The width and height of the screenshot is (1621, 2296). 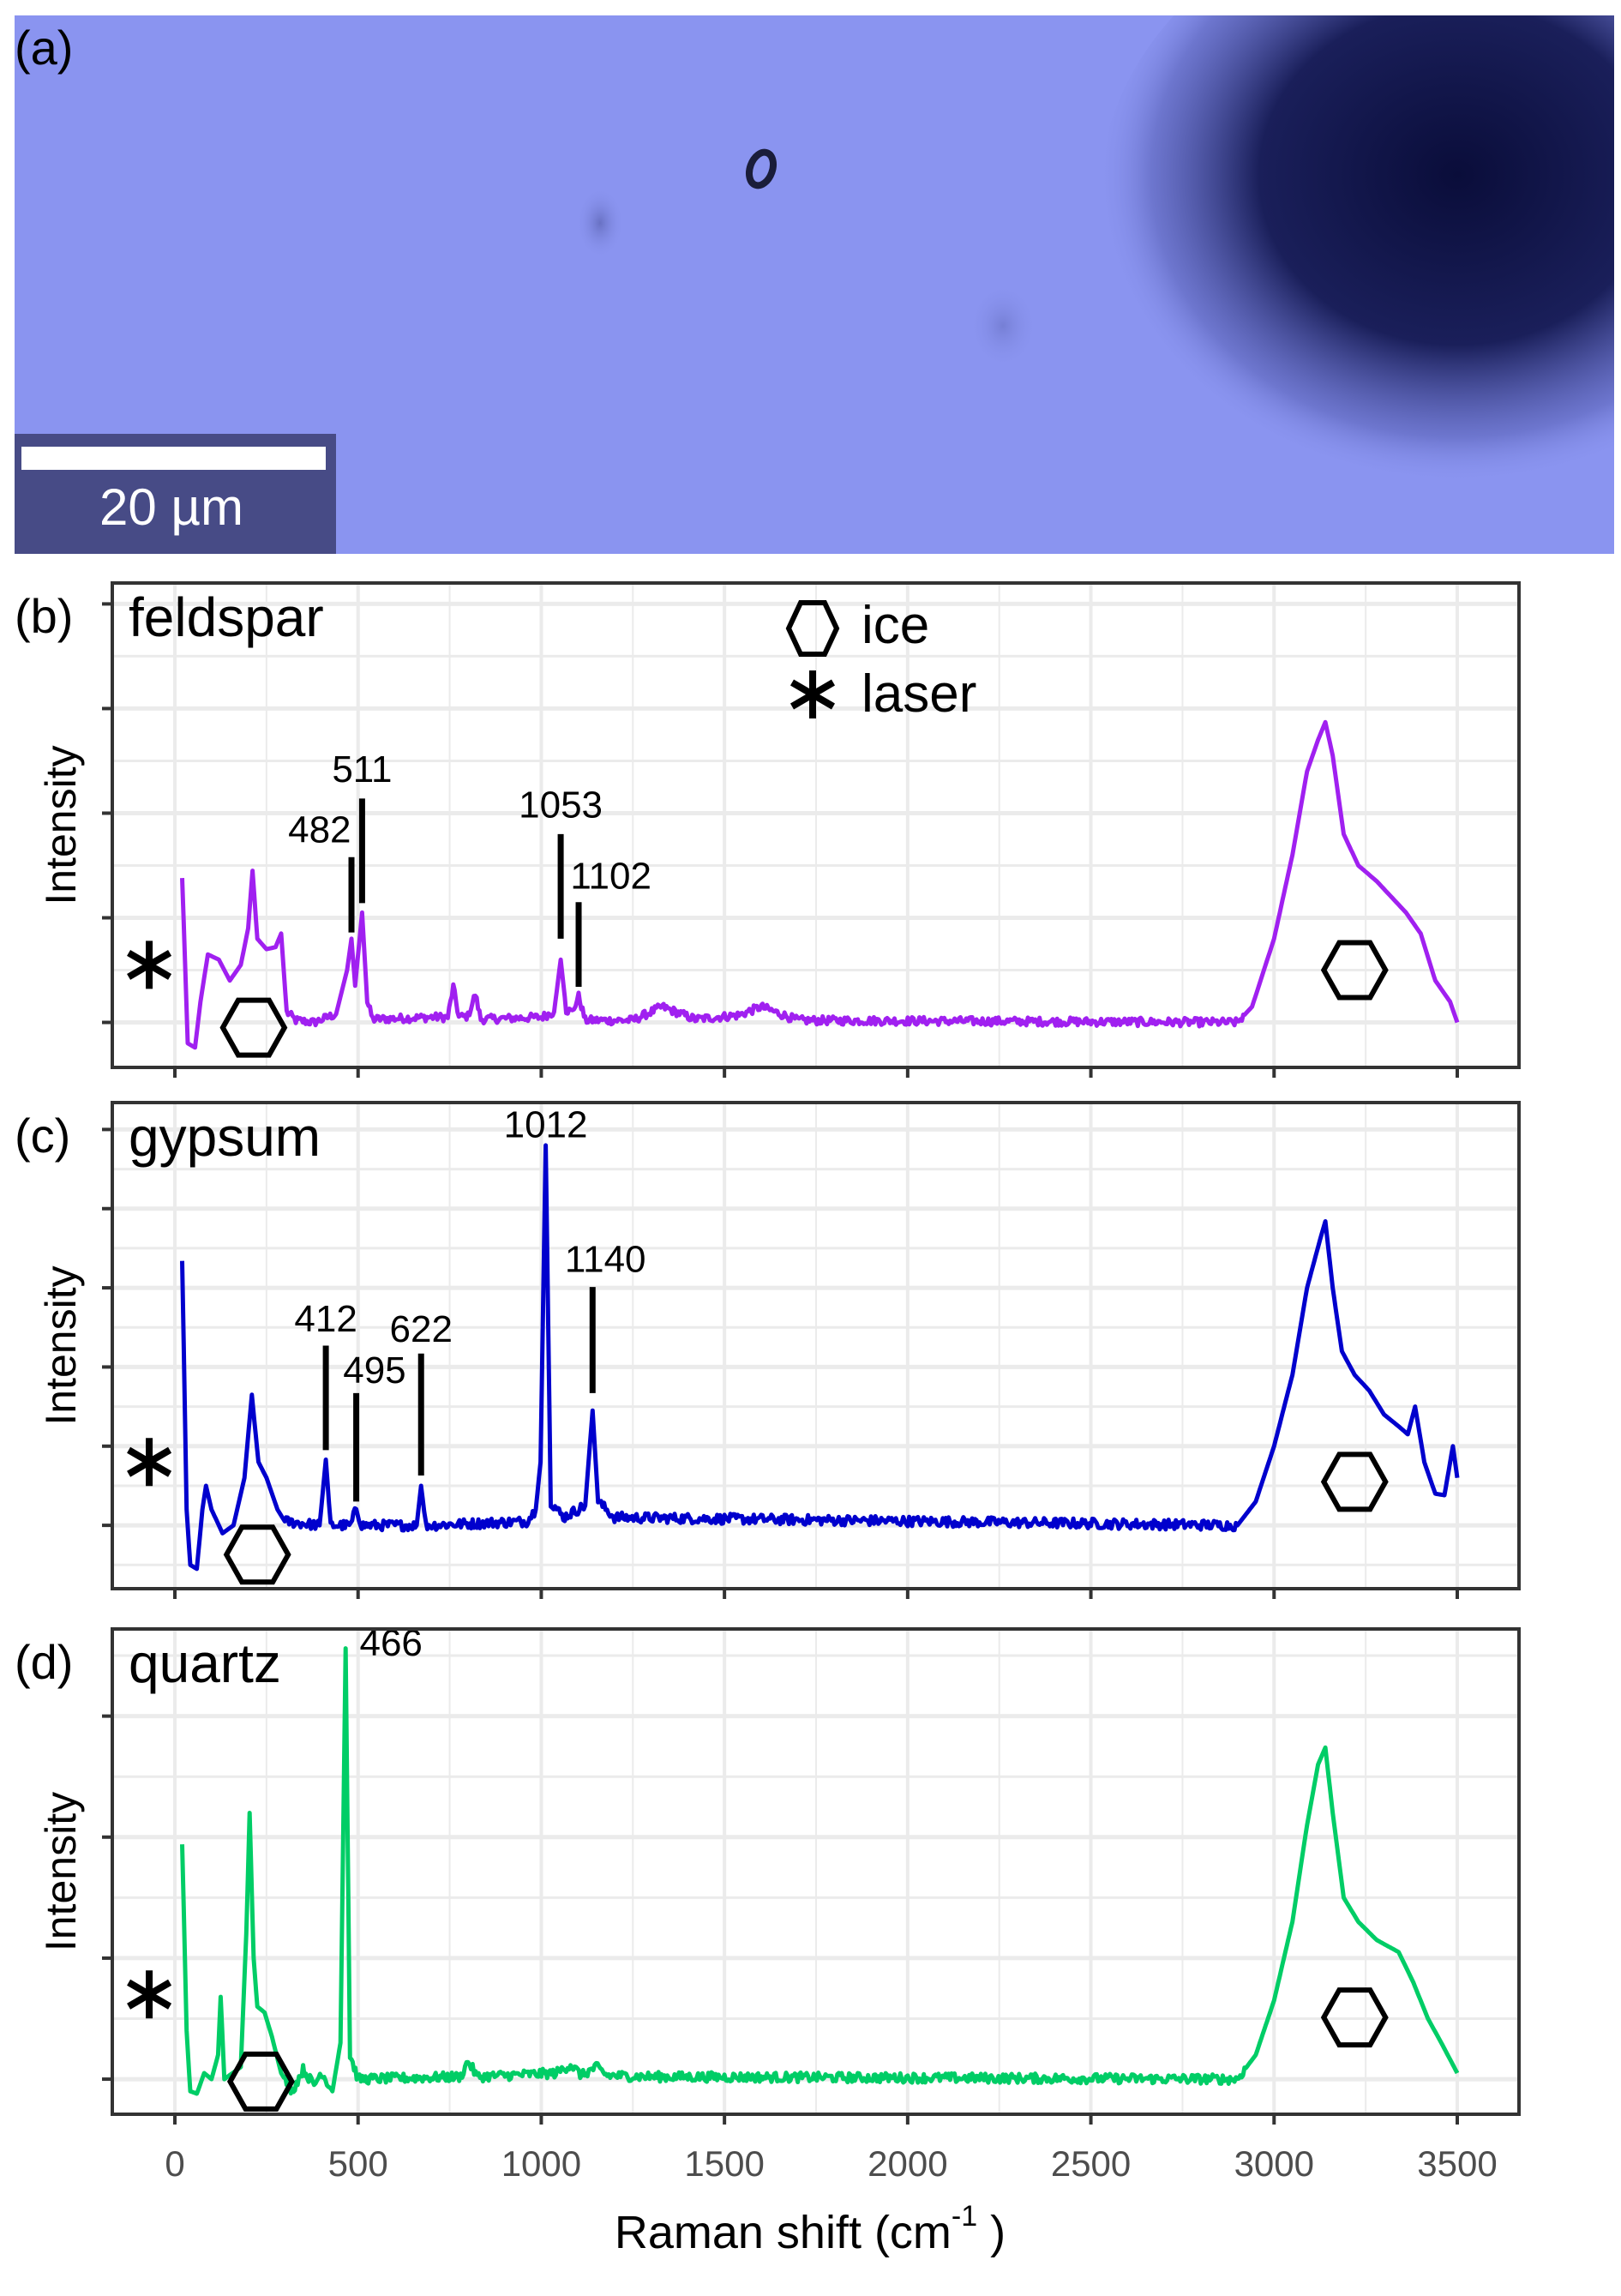 I want to click on panel-label: (b), so click(x=44, y=616).